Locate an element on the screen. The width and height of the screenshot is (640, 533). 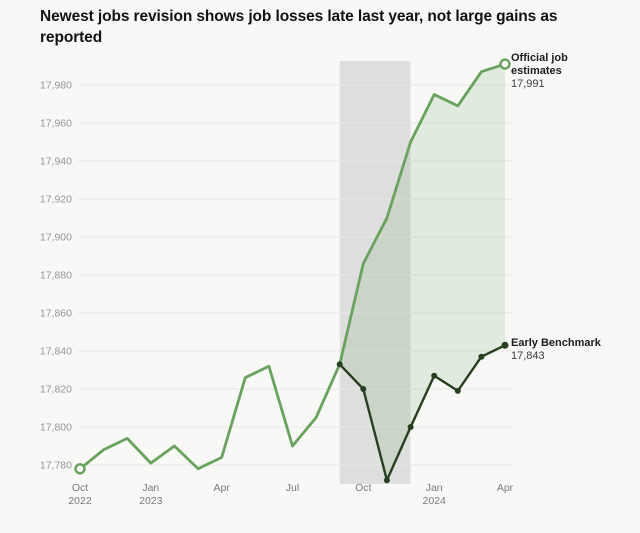
official-series-label: Official job estimates is located at coordinates (539, 64).